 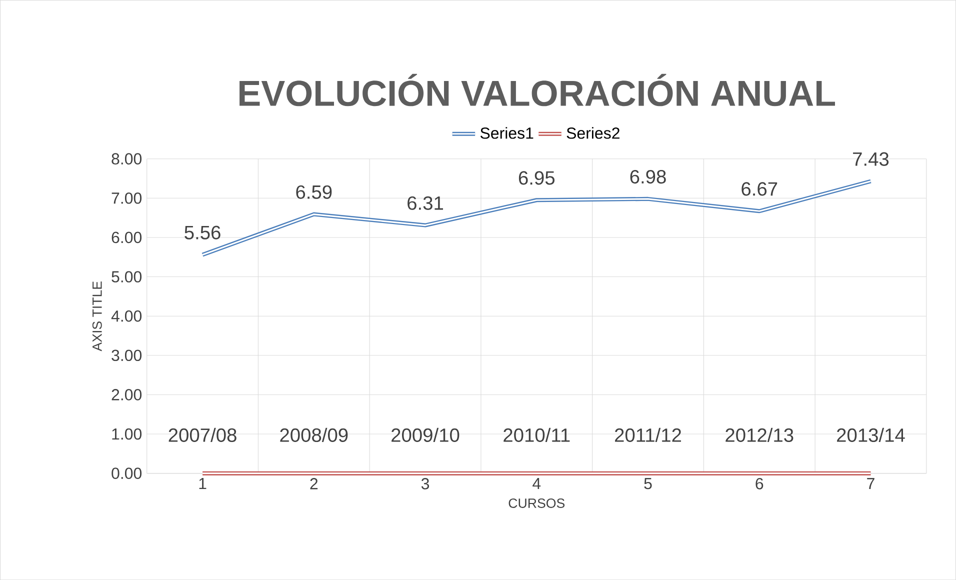 I want to click on data-label: 5.56, so click(x=202, y=233).